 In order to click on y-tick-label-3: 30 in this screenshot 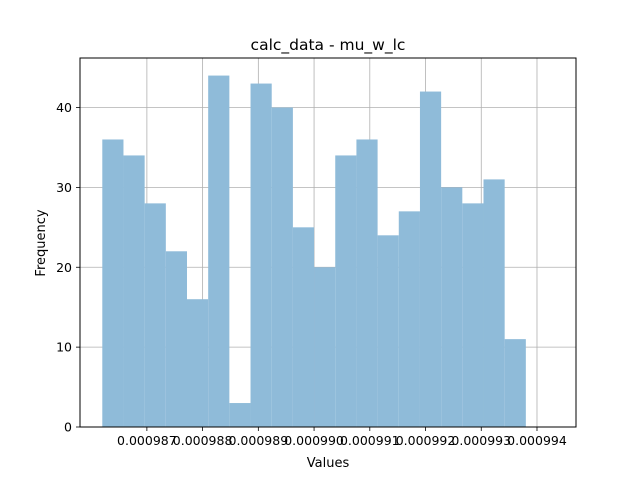, I will do `click(64, 187)`.